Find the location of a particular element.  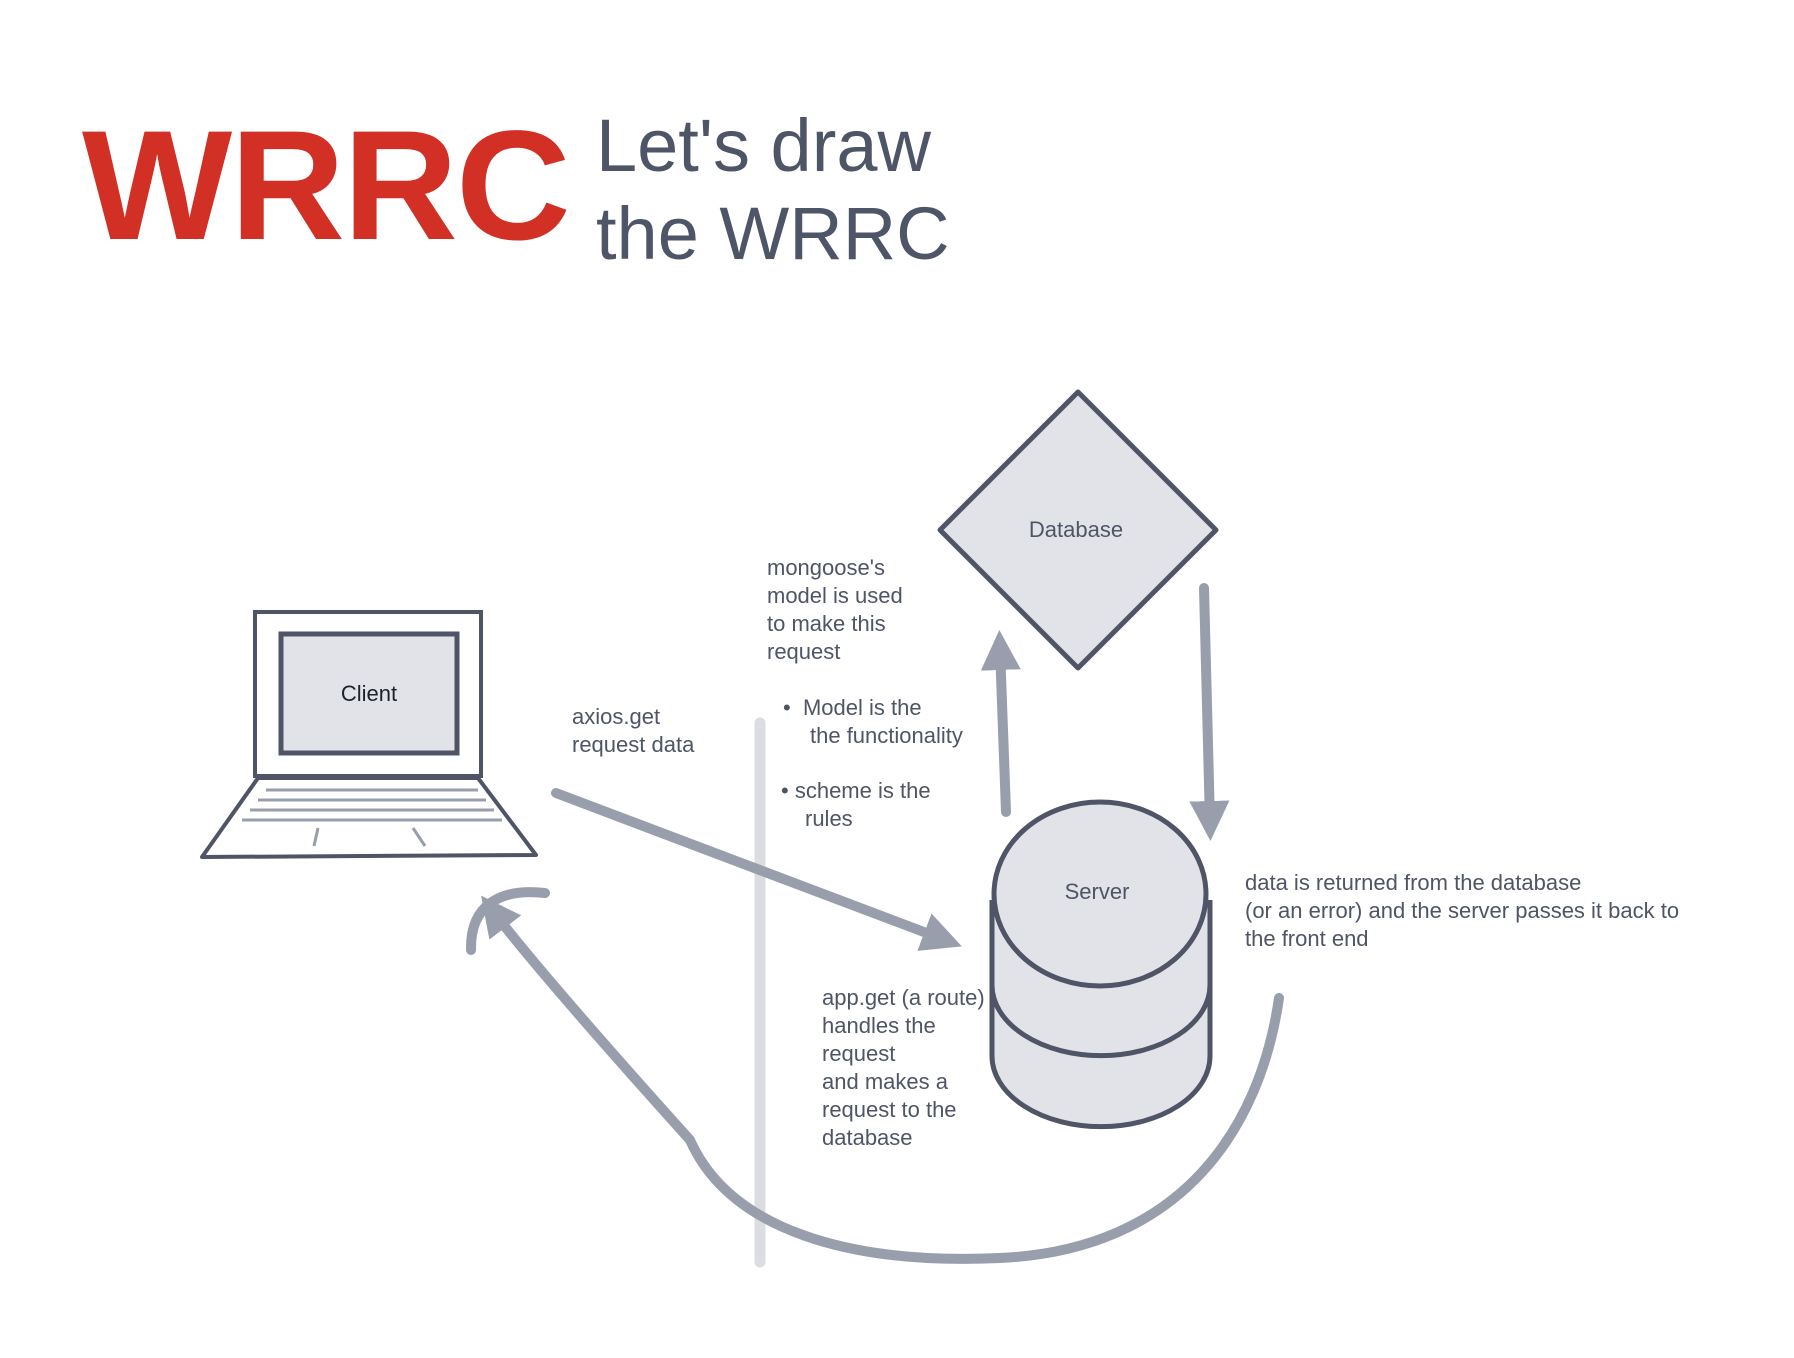

laptop-base is located at coordinates (369, 817).